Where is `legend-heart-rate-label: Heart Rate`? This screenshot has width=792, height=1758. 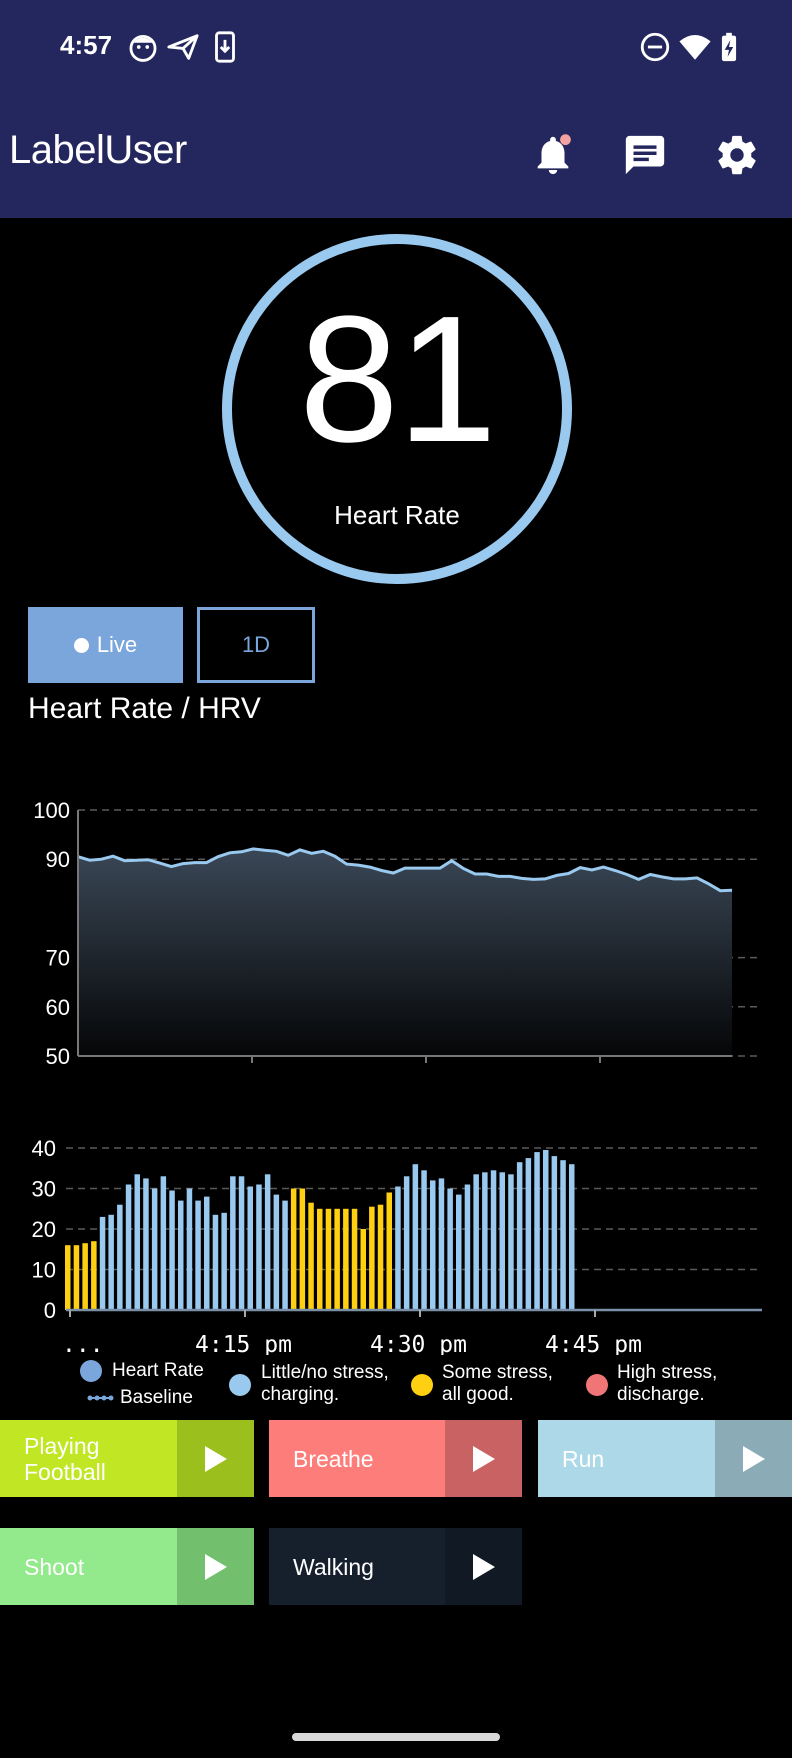 legend-heart-rate-label: Heart Rate is located at coordinates (158, 1370).